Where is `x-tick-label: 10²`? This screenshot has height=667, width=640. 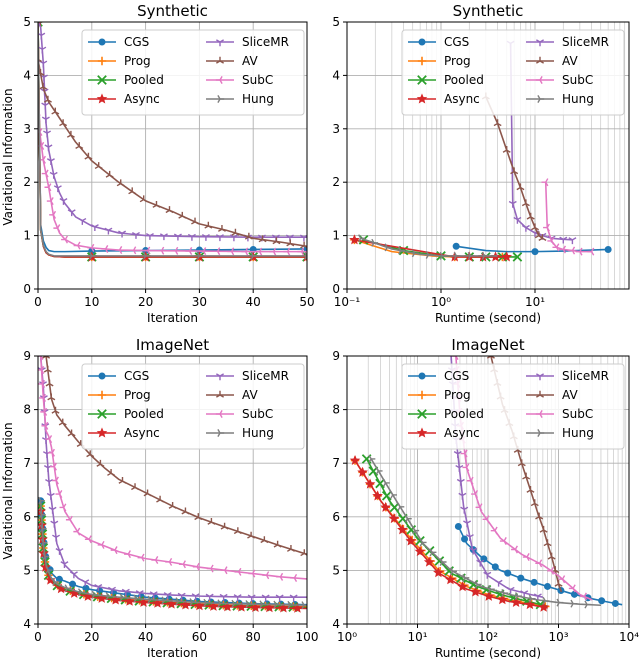
x-tick-label: 10² is located at coordinates (488, 637).